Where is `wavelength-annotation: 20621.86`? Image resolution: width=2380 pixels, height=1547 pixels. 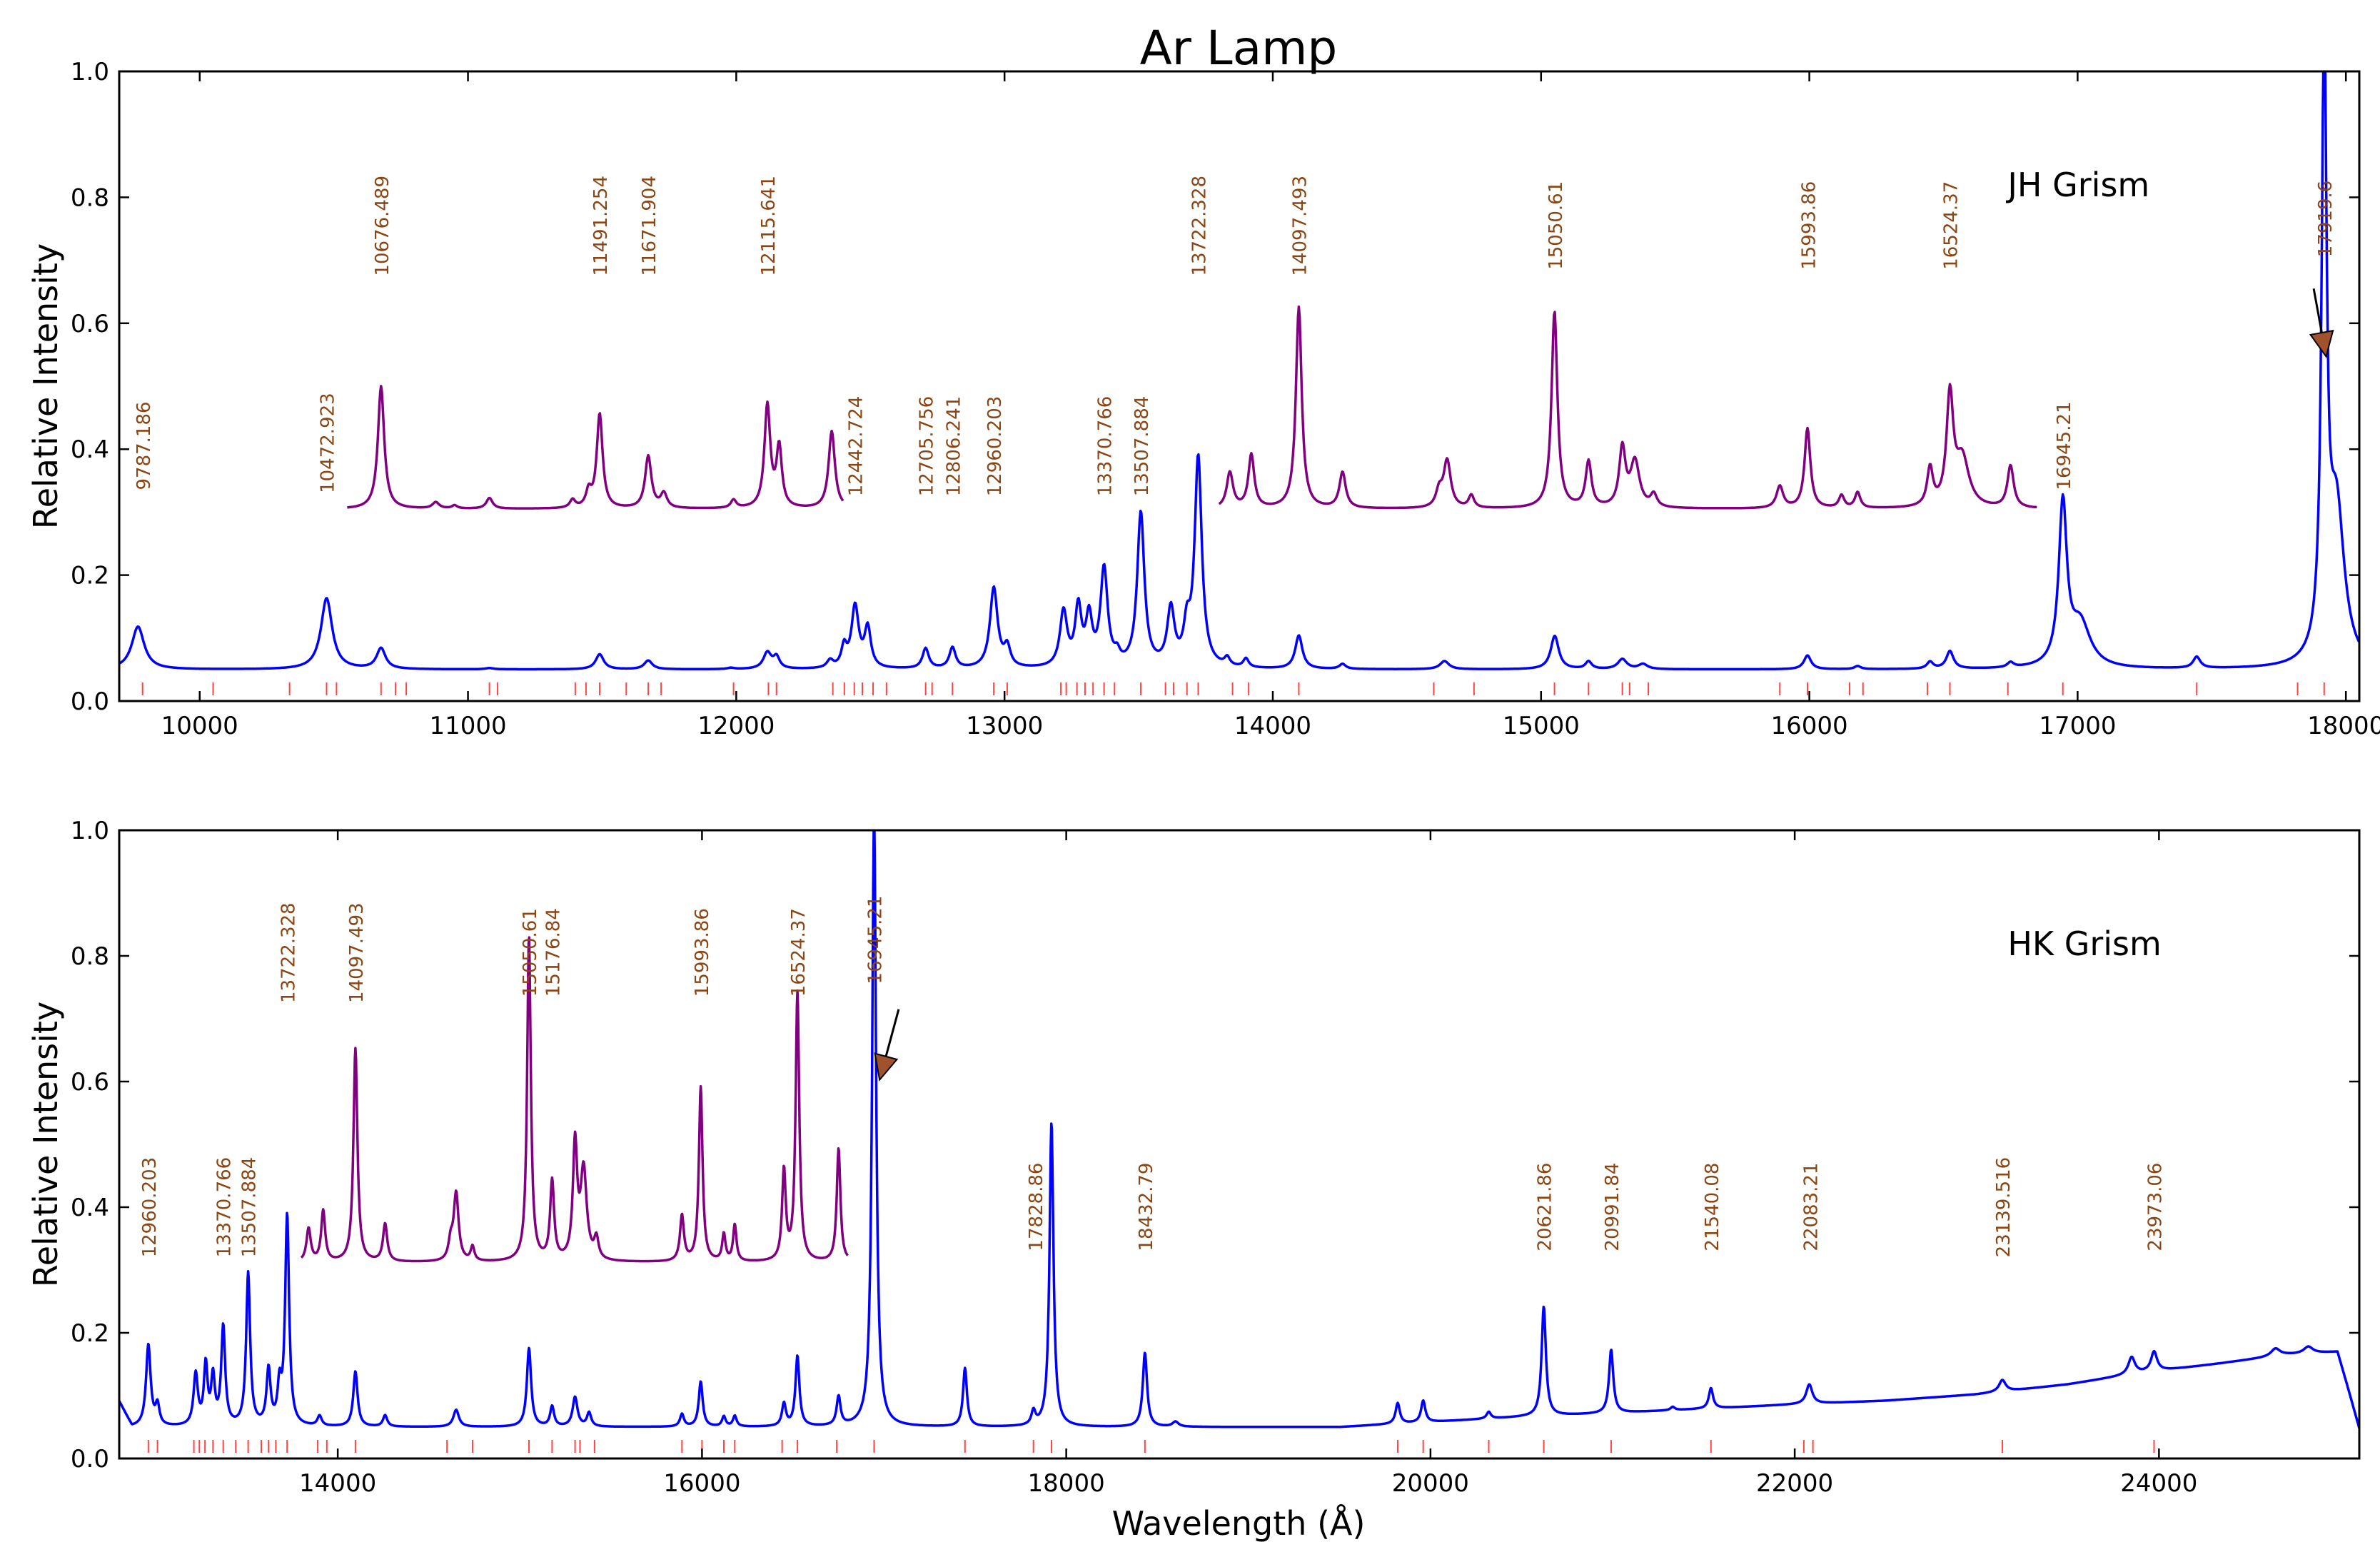 wavelength-annotation: 20621.86 is located at coordinates (1545, 1207).